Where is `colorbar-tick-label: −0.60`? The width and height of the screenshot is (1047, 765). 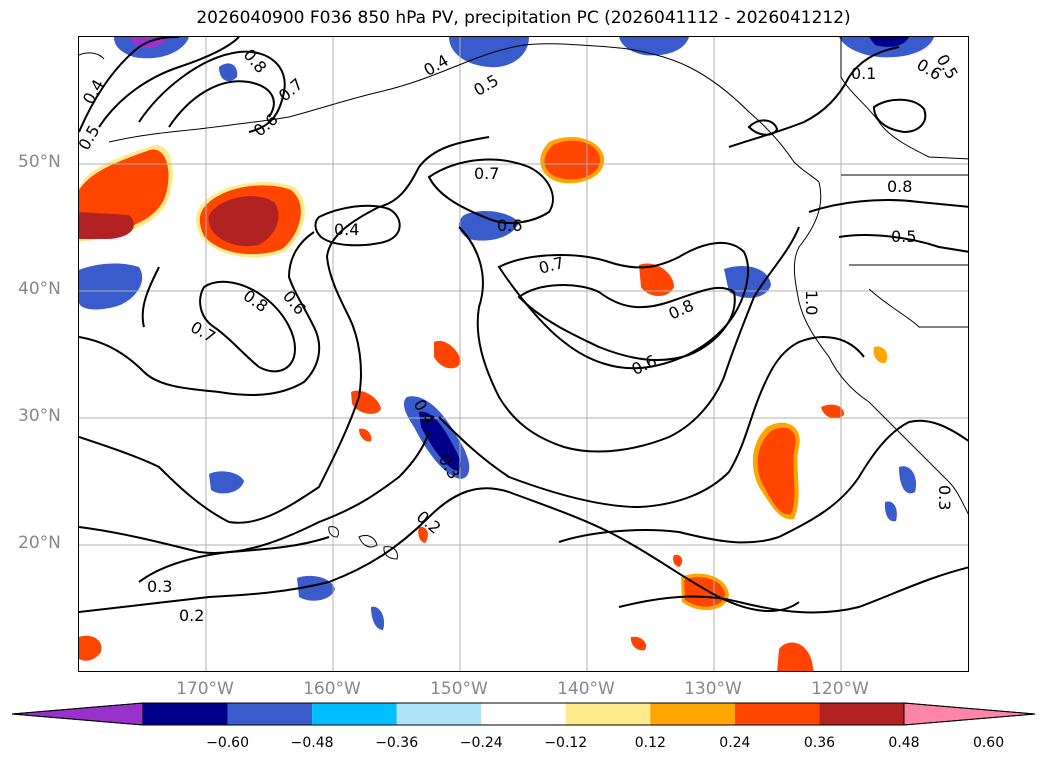 colorbar-tick-label: −0.60 is located at coordinates (227, 743).